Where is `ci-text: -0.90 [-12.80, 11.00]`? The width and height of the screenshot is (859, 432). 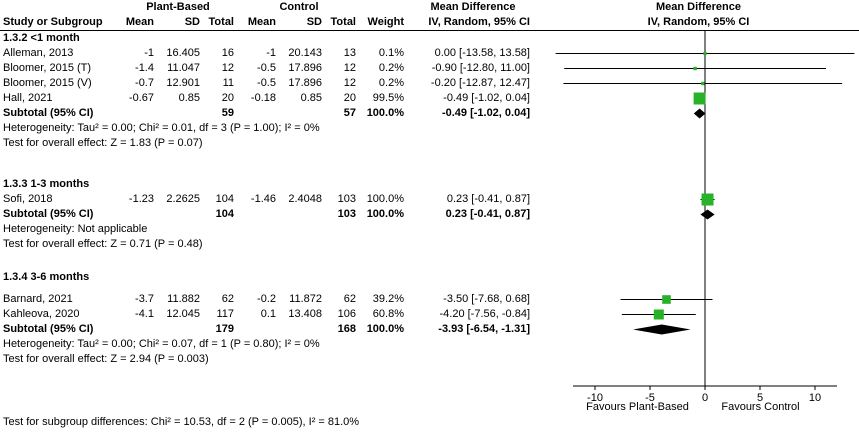
ci-text: -0.90 [-12.80, 11.00] is located at coordinates (480, 68).